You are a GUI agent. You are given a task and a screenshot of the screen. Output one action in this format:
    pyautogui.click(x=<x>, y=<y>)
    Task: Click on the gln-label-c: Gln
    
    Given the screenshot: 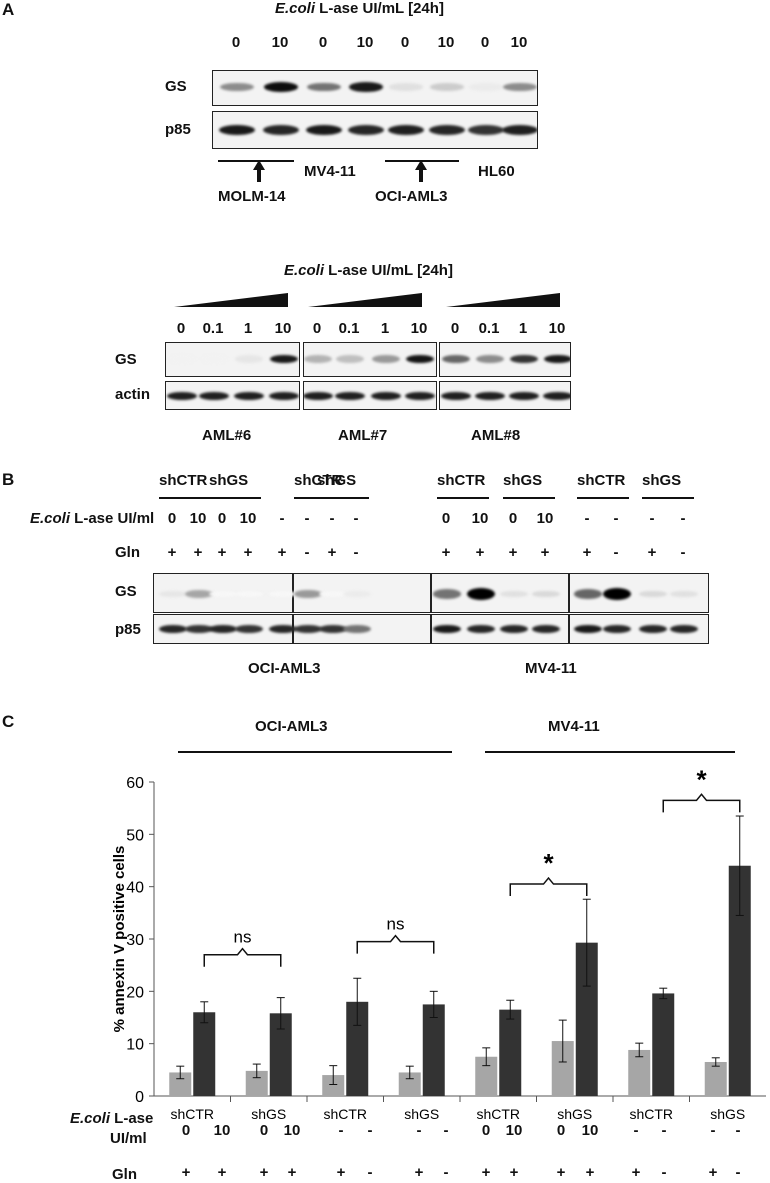 What is the action you would take?
    pyautogui.click(x=124, y=1174)
    